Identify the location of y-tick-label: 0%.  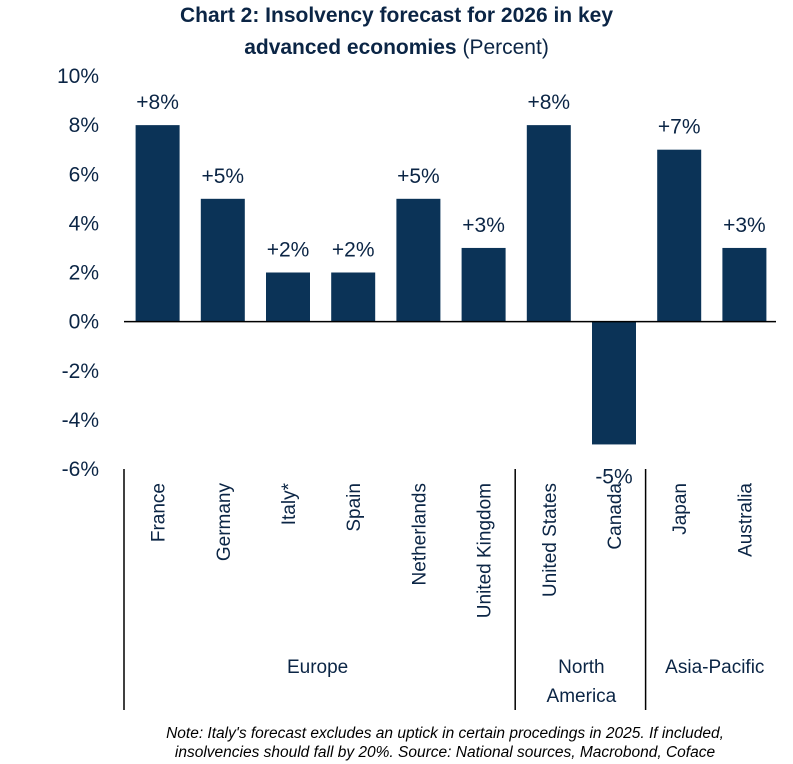
(84, 322).